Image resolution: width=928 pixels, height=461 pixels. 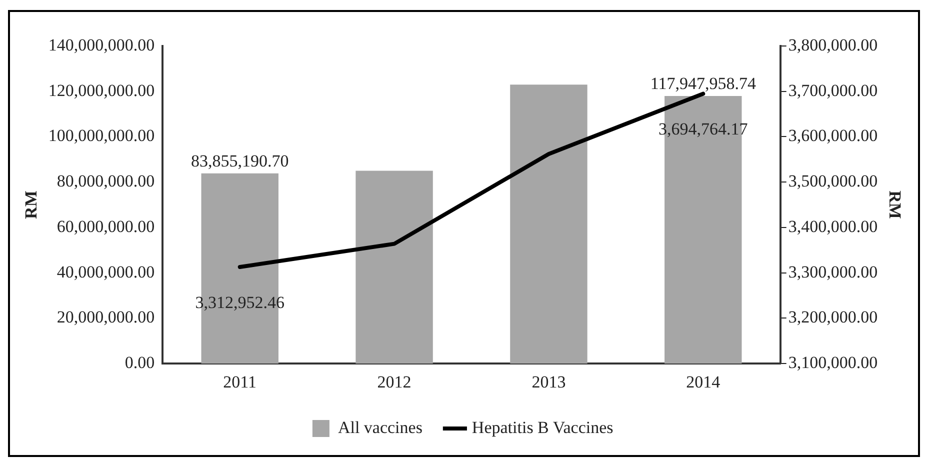 What do you see at coordinates (833, 90) in the screenshot?
I see `y2-tick-label: 3,700,000.00` at bounding box center [833, 90].